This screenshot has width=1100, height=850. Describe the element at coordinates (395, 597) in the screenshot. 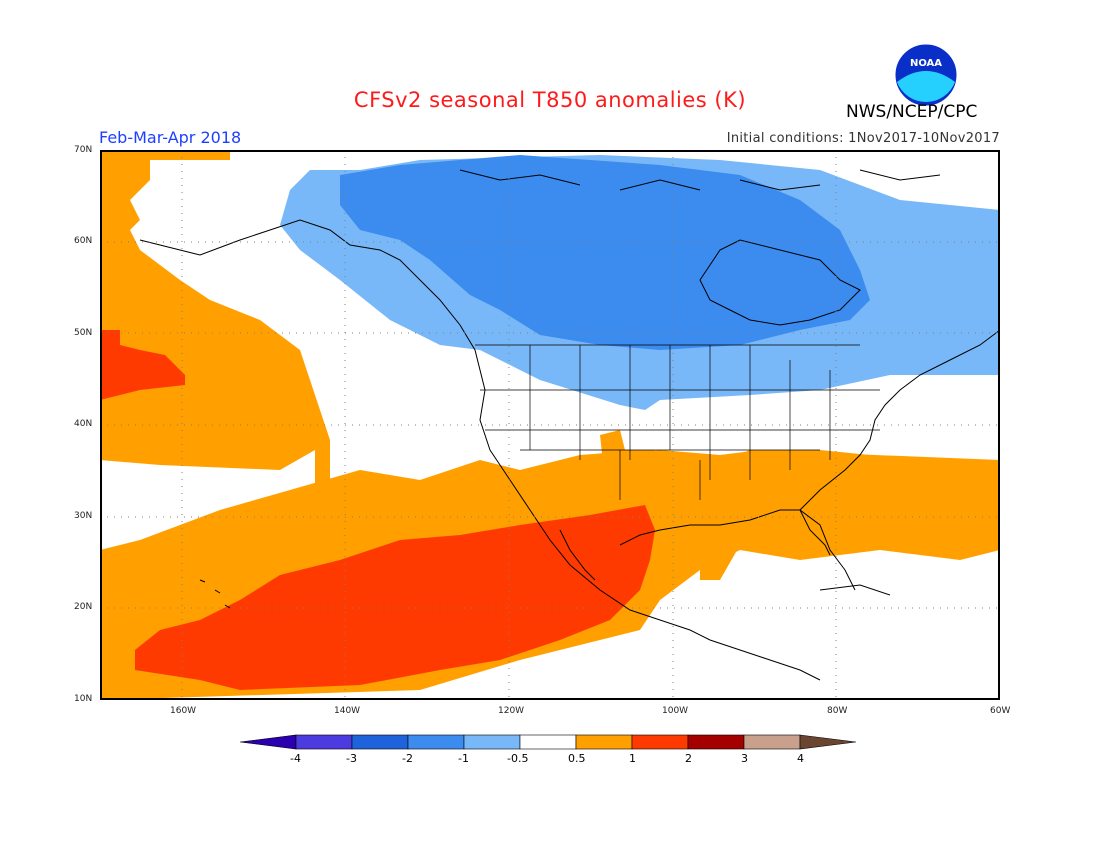

I see `anomaly-red-subtropical` at that location.